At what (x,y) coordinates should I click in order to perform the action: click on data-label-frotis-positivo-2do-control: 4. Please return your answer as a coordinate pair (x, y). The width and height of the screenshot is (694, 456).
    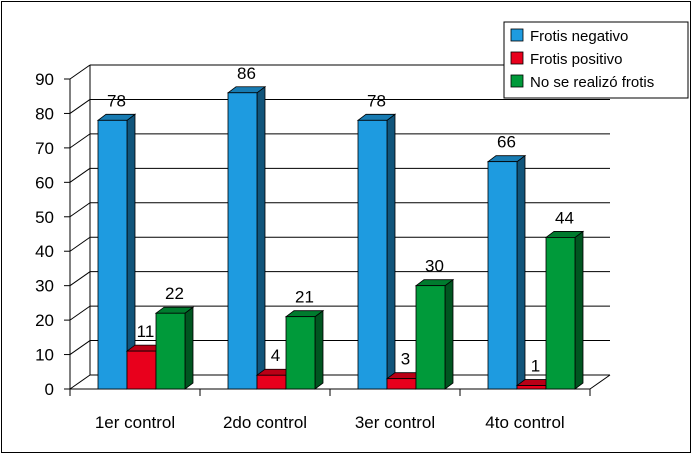
    Looking at the image, I should click on (275, 355).